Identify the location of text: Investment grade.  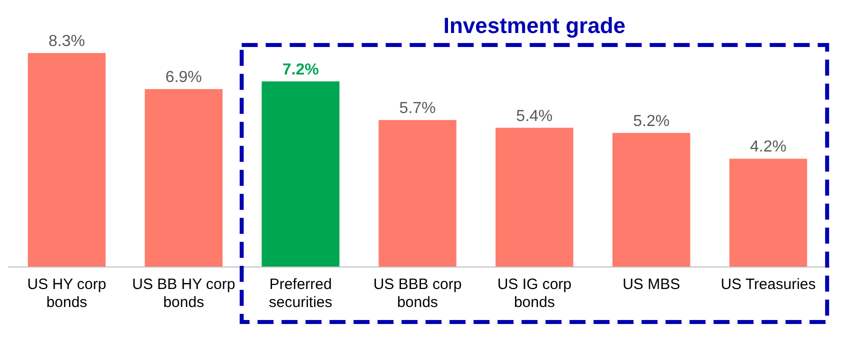
(534, 25).